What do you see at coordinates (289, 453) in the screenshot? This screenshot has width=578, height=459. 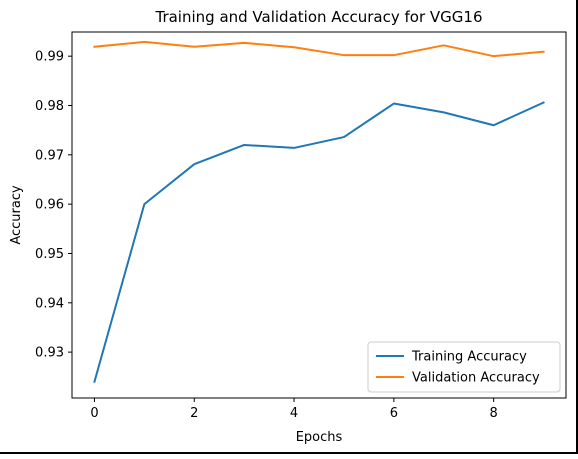 I see `window-edge-bottom` at bounding box center [289, 453].